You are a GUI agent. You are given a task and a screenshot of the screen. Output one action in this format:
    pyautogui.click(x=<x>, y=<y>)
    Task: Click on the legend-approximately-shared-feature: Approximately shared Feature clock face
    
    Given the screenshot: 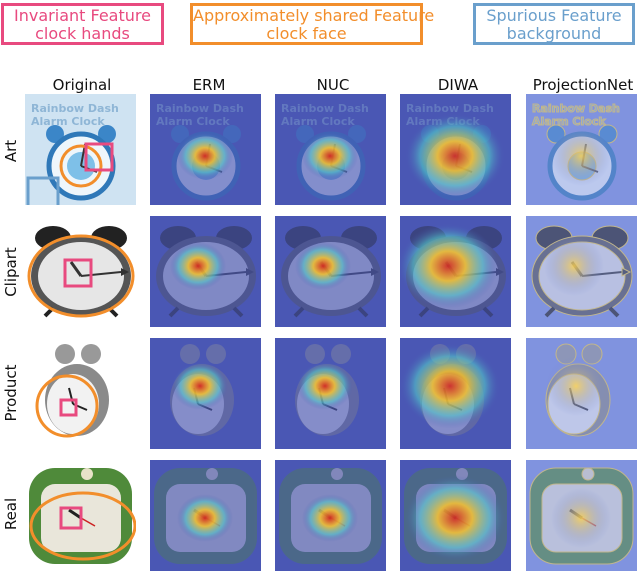 What is the action you would take?
    pyautogui.click(x=312, y=24)
    